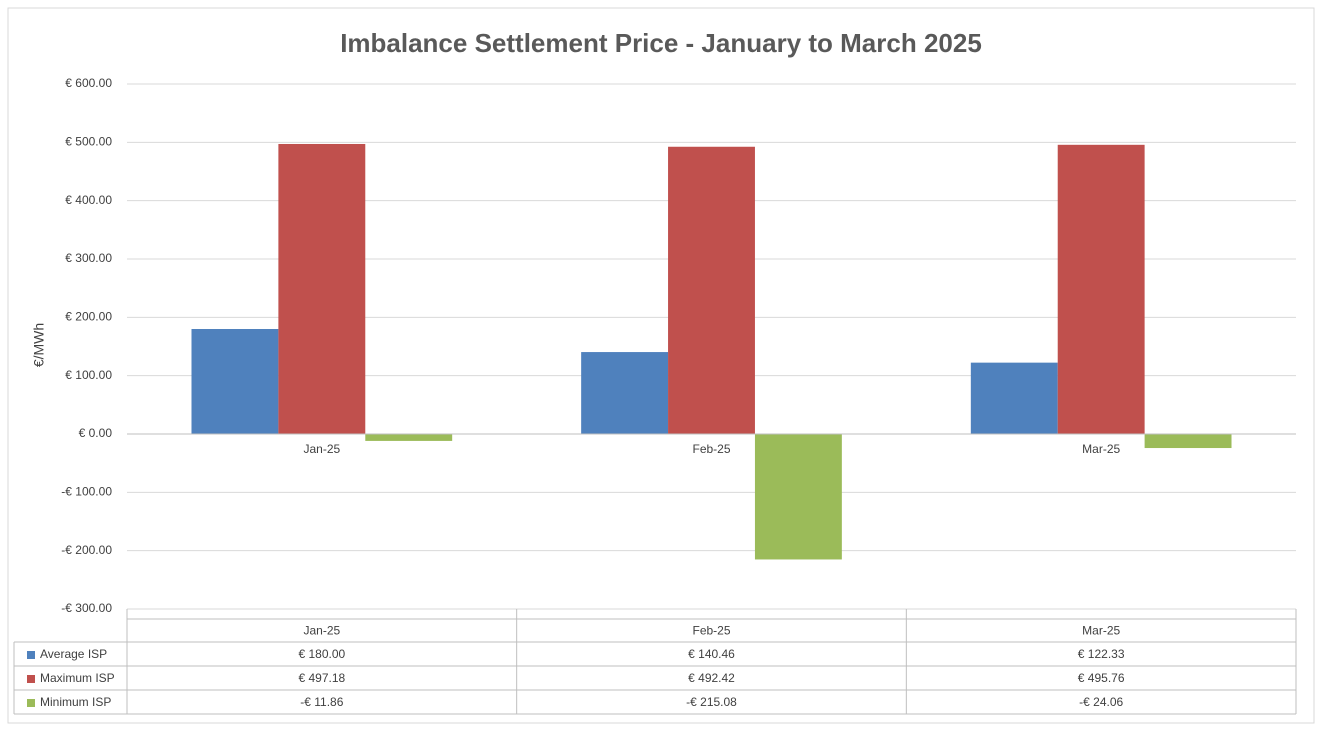 The width and height of the screenshot is (1322, 731). What do you see at coordinates (88, 258) in the screenshot?
I see `y-tick-label: € 300.00` at bounding box center [88, 258].